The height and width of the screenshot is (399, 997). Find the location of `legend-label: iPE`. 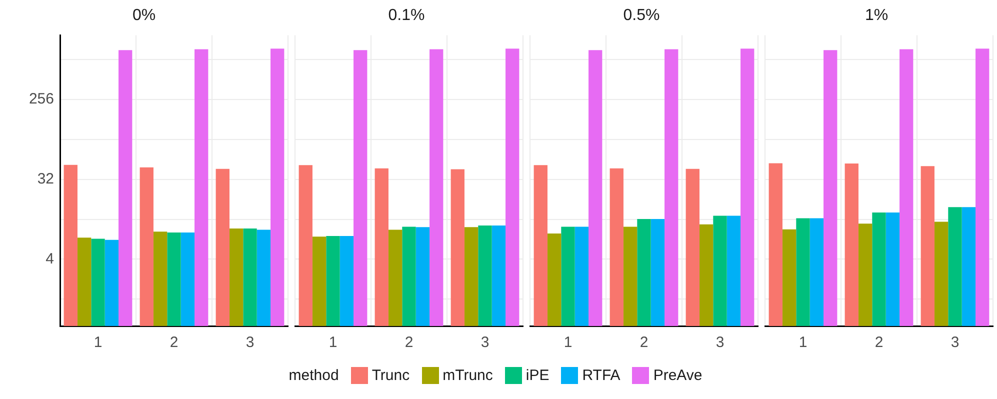

legend-label: iPE is located at coordinates (538, 375).